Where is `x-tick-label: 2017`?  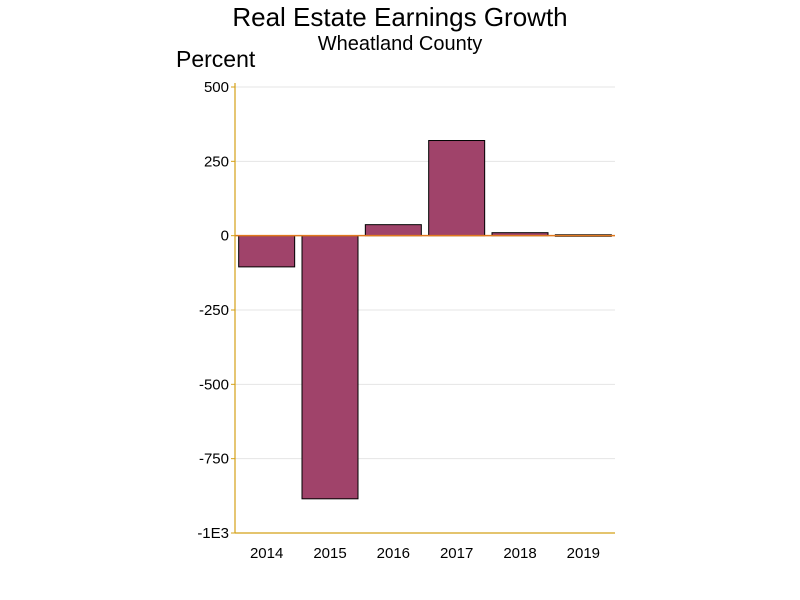
x-tick-label: 2017 is located at coordinates (456, 553).